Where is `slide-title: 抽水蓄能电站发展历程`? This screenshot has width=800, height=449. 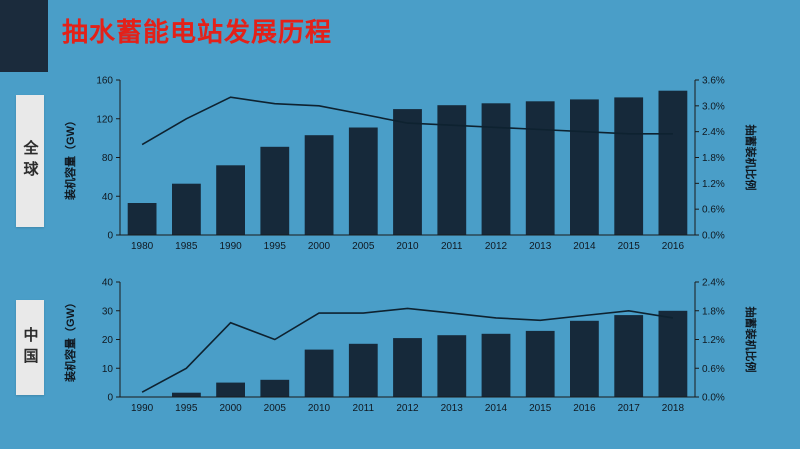
slide-title: 抽水蓄能电站发展历程 is located at coordinates (197, 32).